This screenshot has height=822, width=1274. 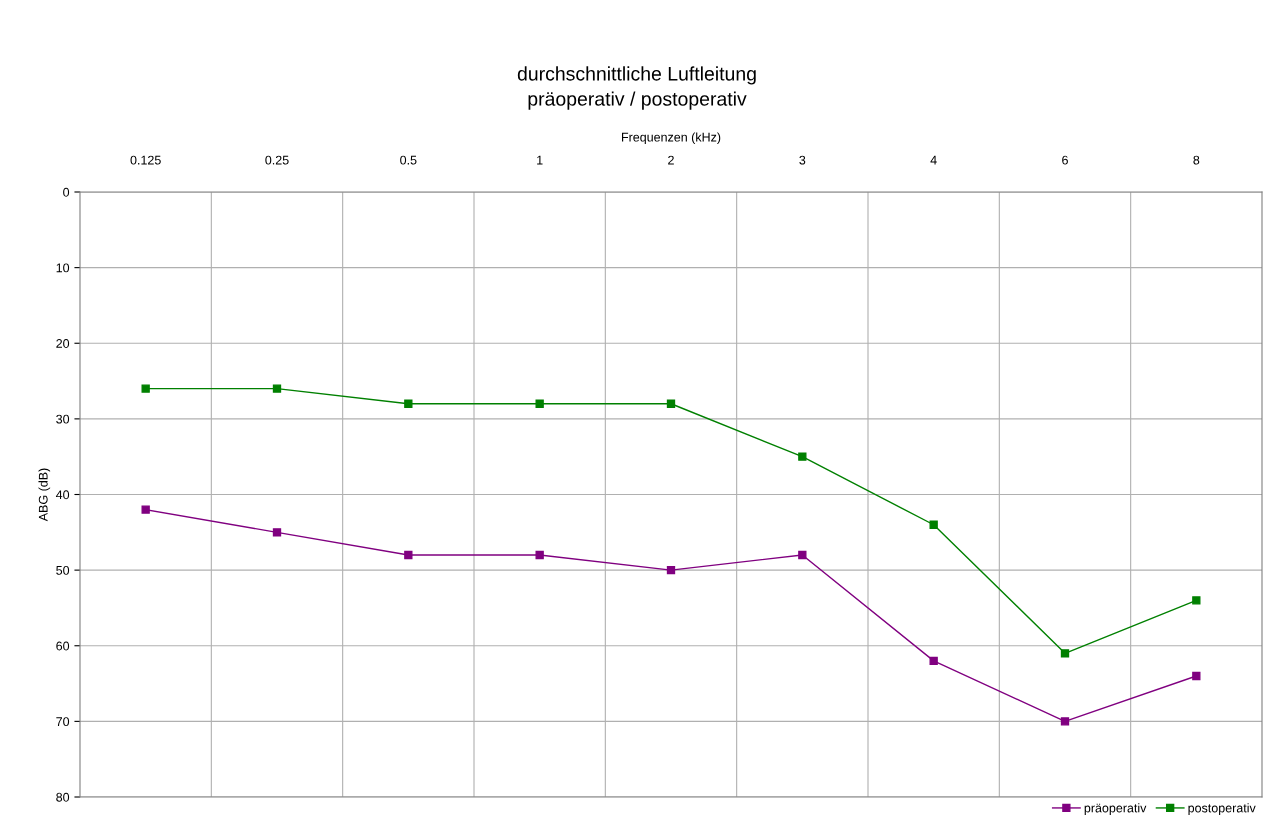 I want to click on y-tick-label: 80, so click(x=63, y=797).